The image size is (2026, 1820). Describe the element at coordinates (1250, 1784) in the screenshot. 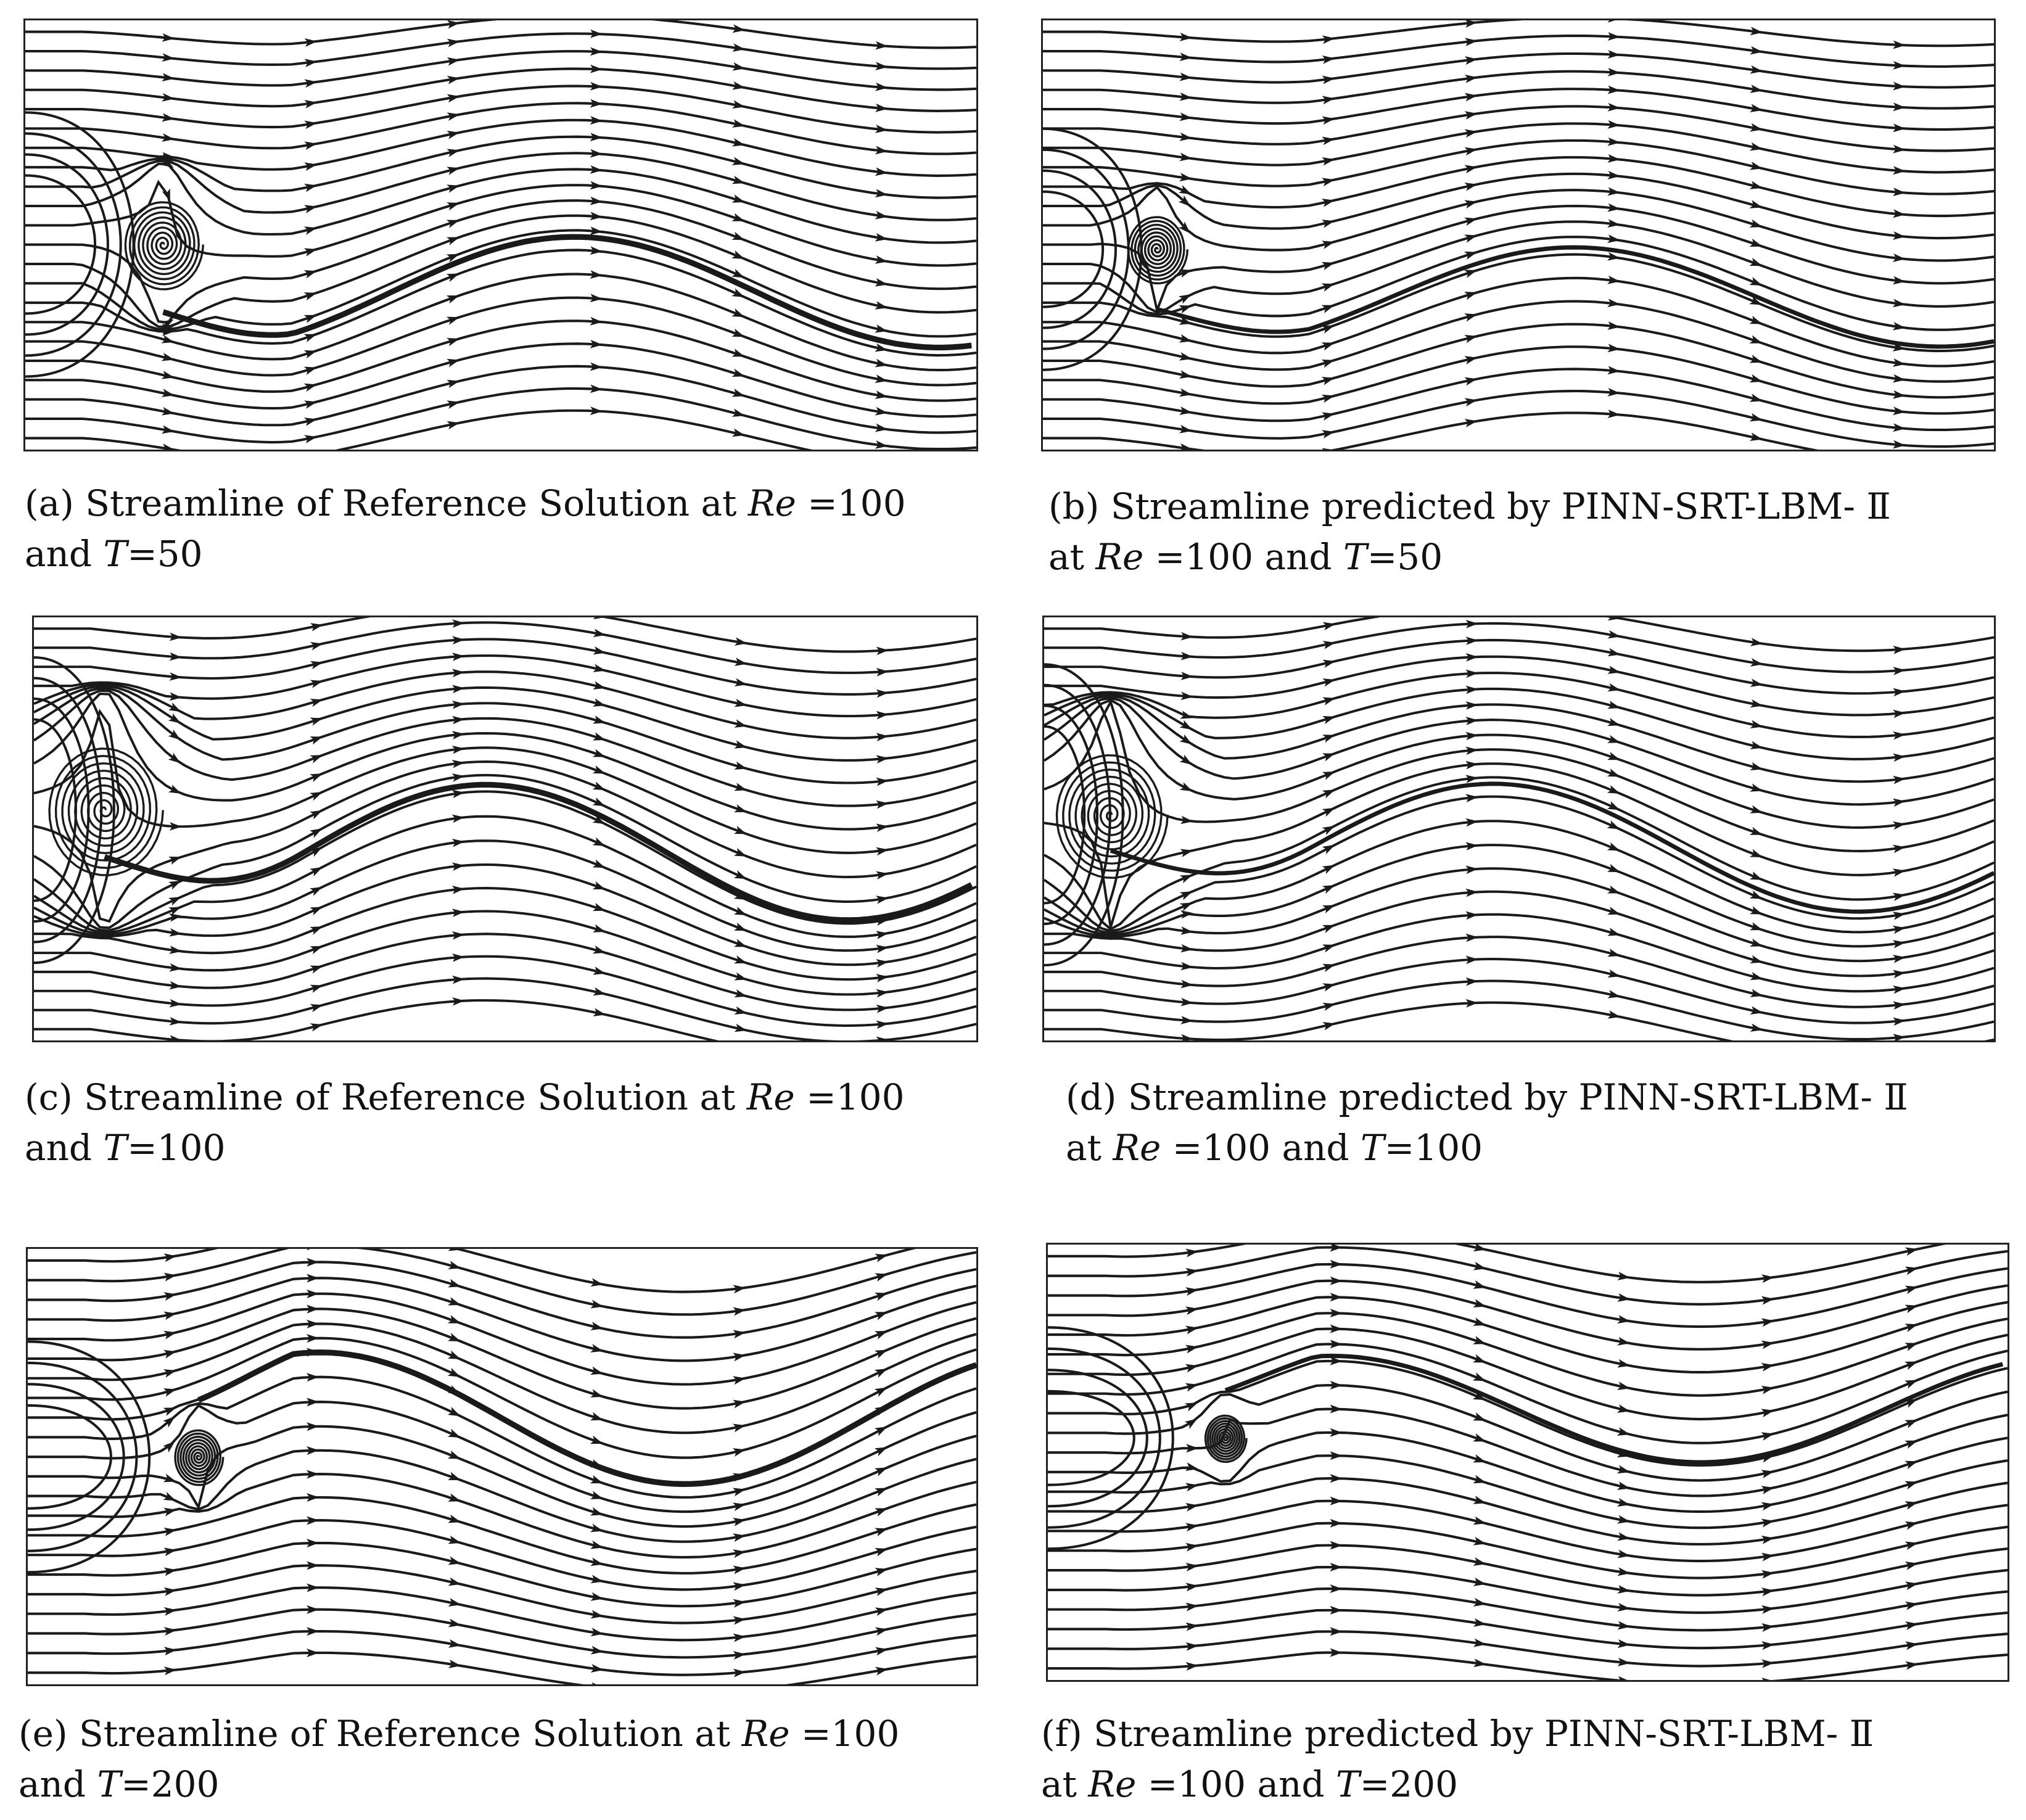

I see `caption-f-line2: at Re =100 and T=200` at that location.